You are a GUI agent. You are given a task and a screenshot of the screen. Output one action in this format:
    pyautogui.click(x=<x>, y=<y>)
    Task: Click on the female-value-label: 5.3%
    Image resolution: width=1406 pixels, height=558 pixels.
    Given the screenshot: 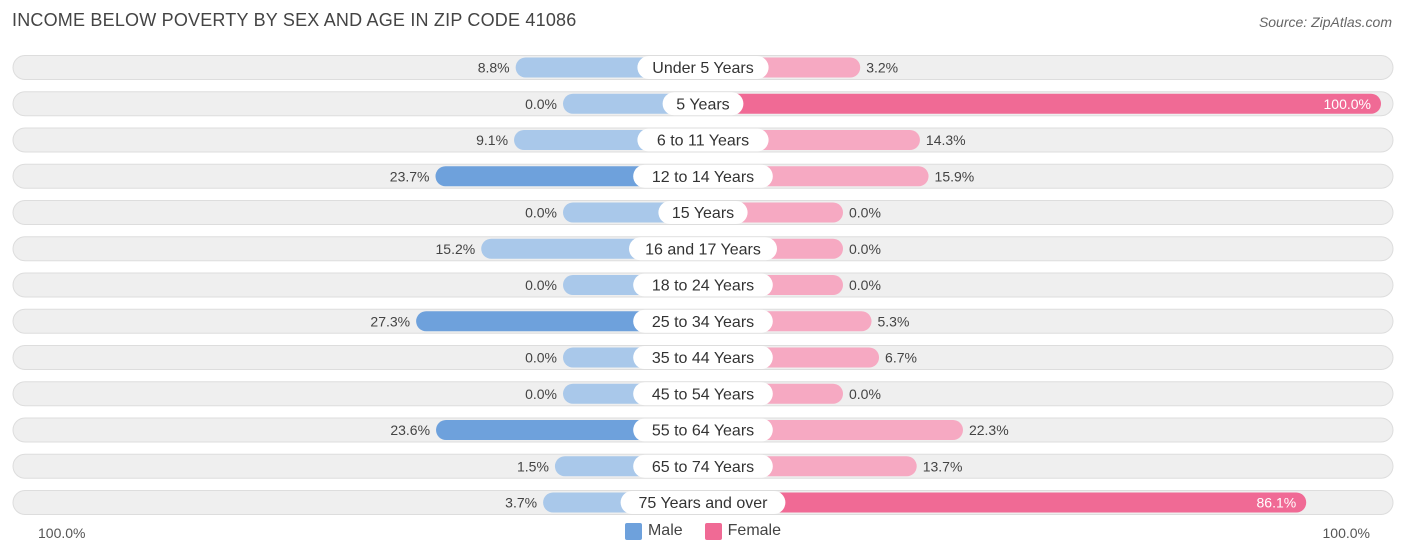 What is the action you would take?
    pyautogui.click(x=894, y=321)
    